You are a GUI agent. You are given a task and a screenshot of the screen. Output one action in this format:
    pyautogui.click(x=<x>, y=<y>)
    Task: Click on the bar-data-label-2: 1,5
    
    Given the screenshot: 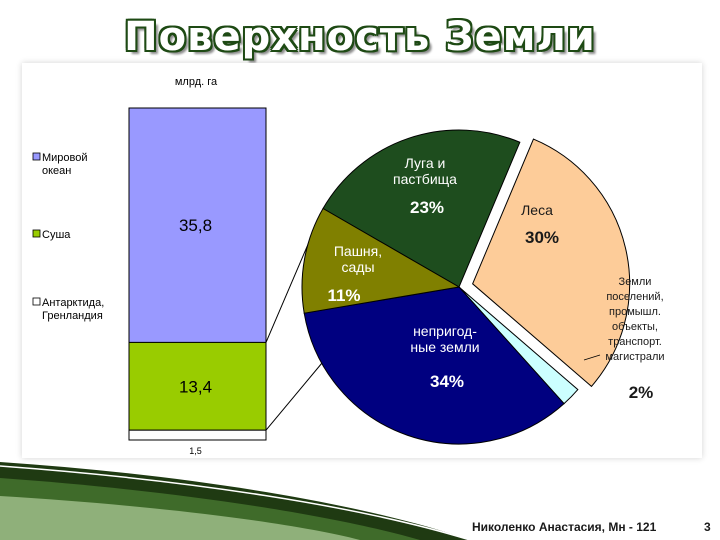 What is the action you would take?
    pyautogui.click(x=195, y=451)
    